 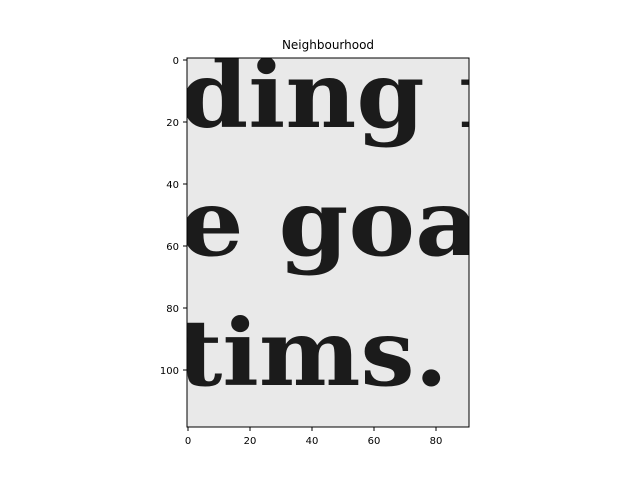 I want to click on y-tick-label: 20, so click(x=172, y=123).